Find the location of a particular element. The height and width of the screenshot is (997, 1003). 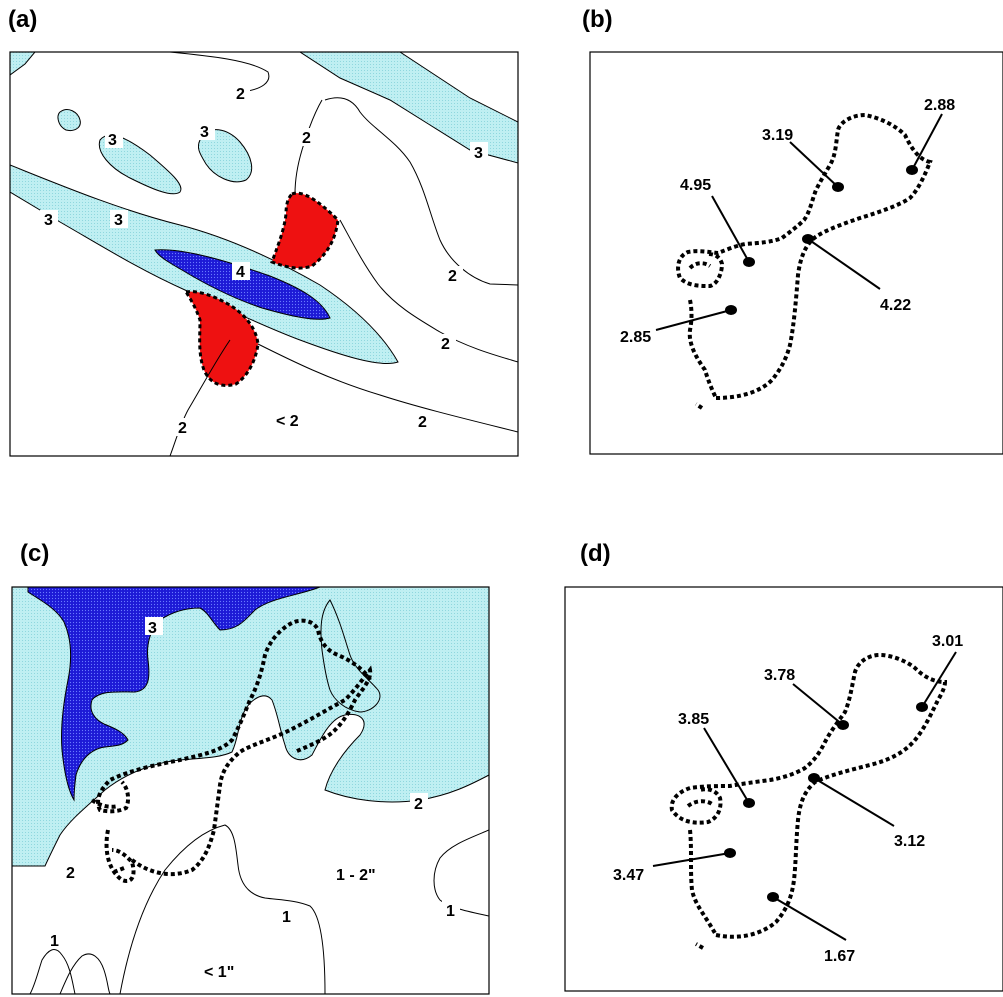

panel-d-boundary is located at coordinates (808, 801).